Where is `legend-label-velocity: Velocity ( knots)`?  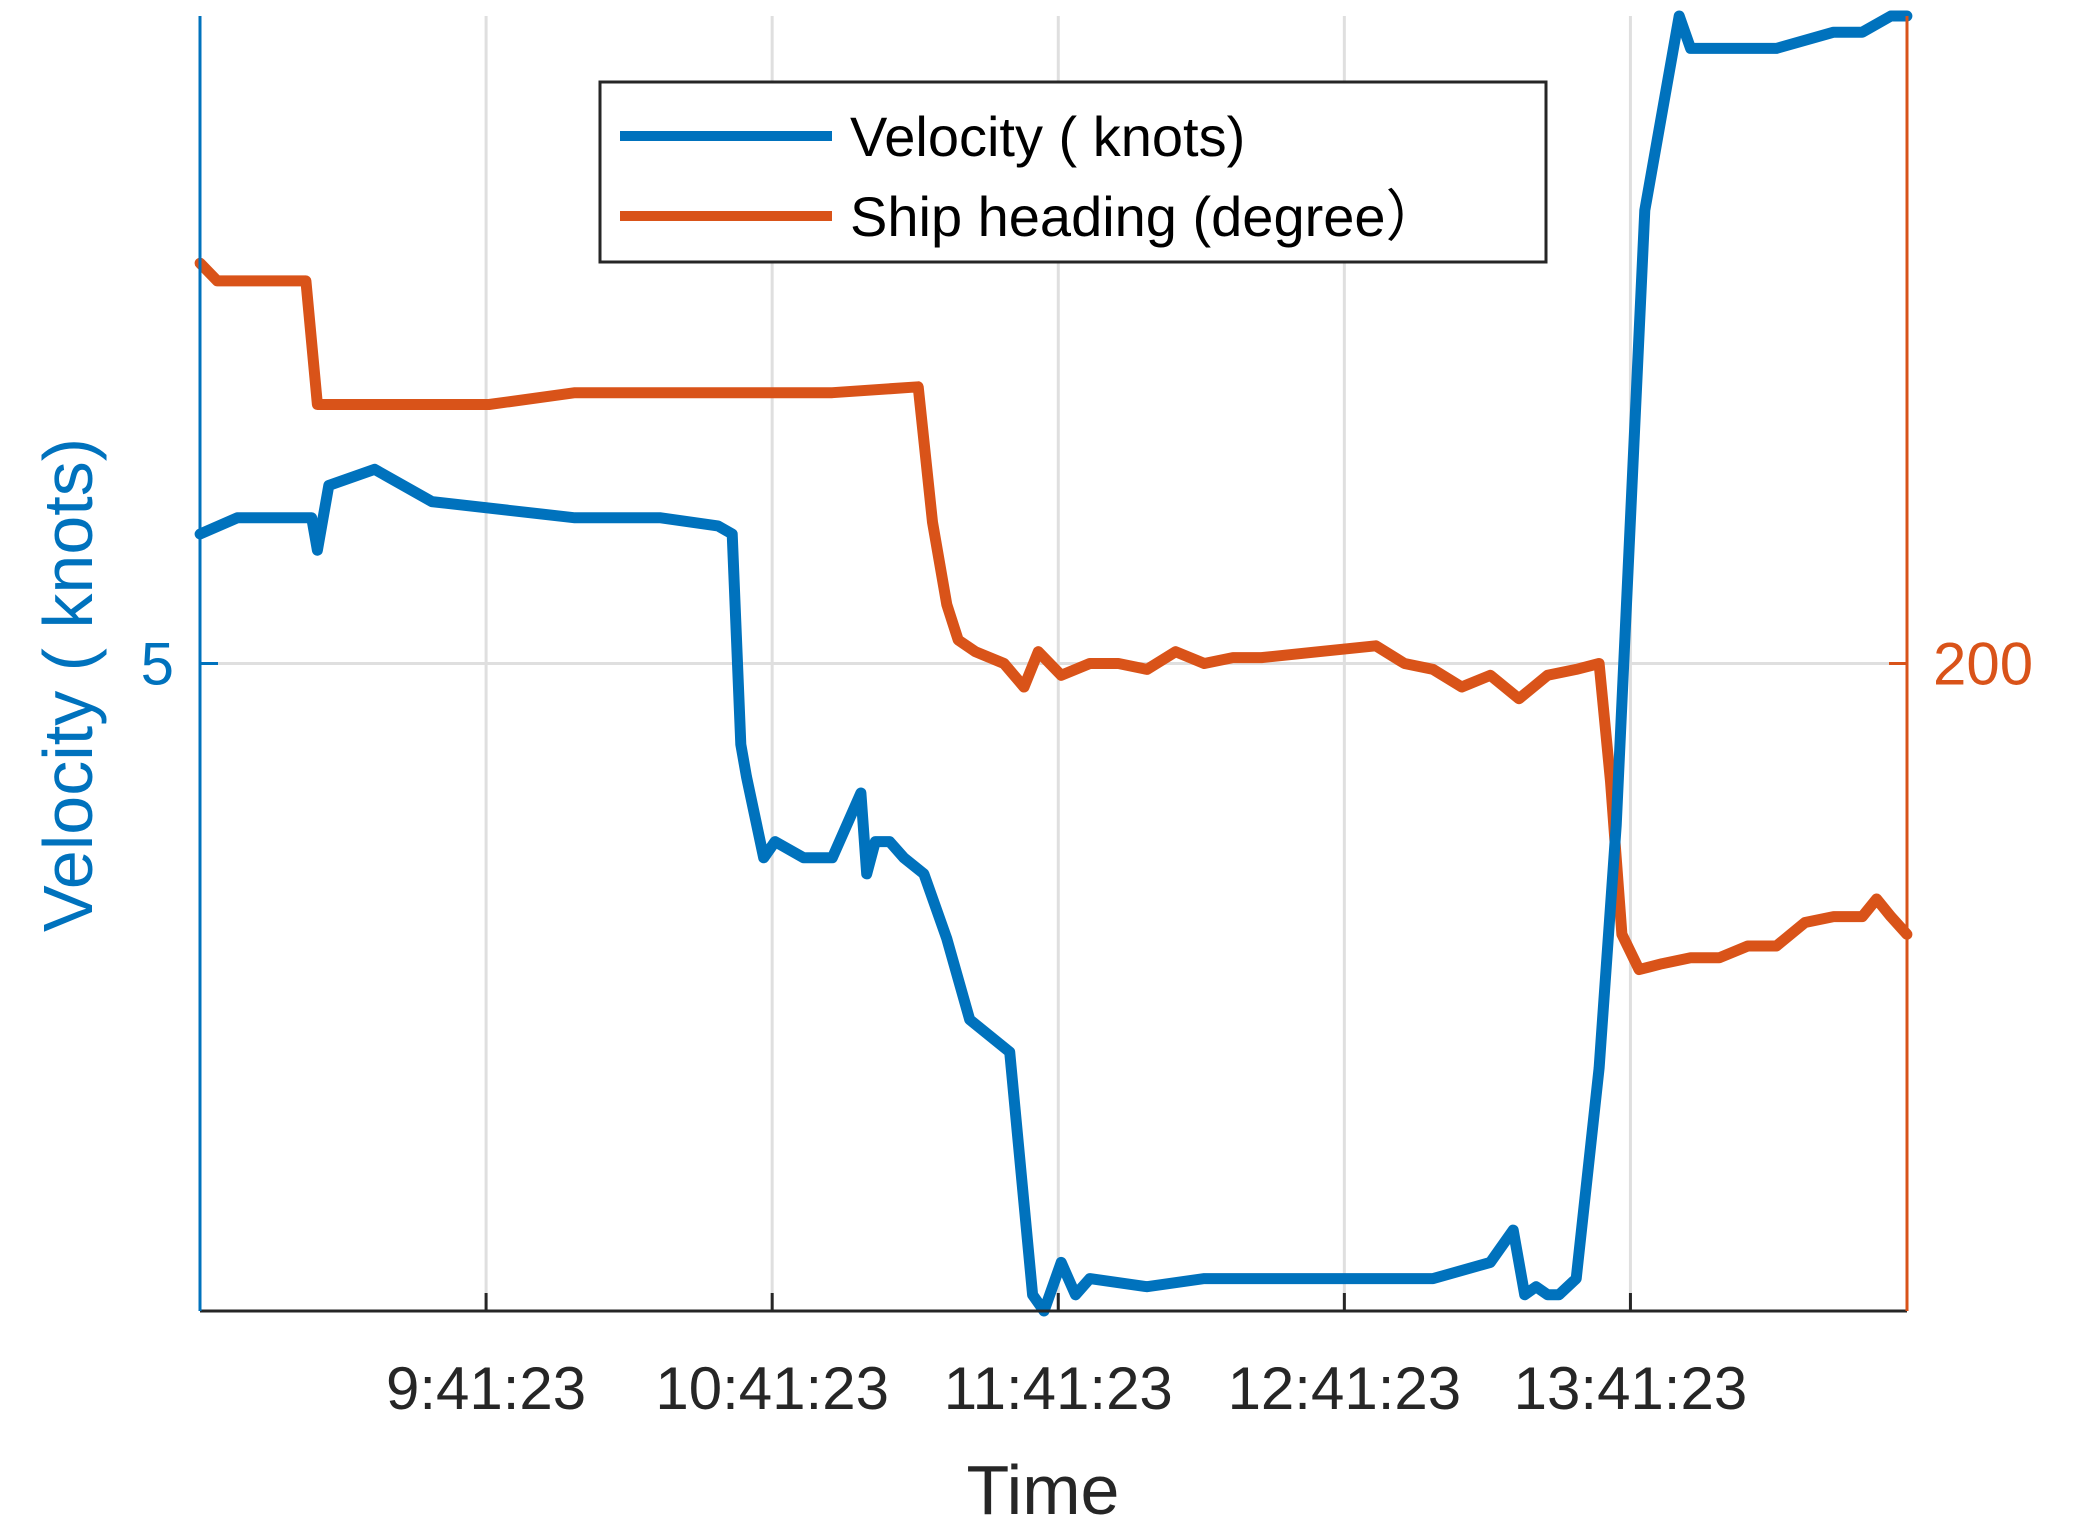 legend-label-velocity: Velocity ( knots) is located at coordinates (1047, 136).